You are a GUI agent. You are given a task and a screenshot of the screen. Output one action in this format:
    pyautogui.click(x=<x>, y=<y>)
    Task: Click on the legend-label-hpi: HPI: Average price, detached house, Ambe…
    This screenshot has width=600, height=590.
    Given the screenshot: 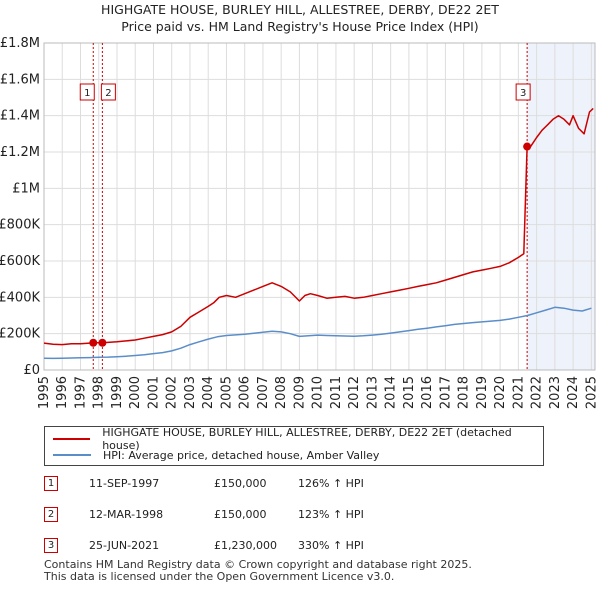 What is the action you would take?
    pyautogui.click(x=241, y=455)
    